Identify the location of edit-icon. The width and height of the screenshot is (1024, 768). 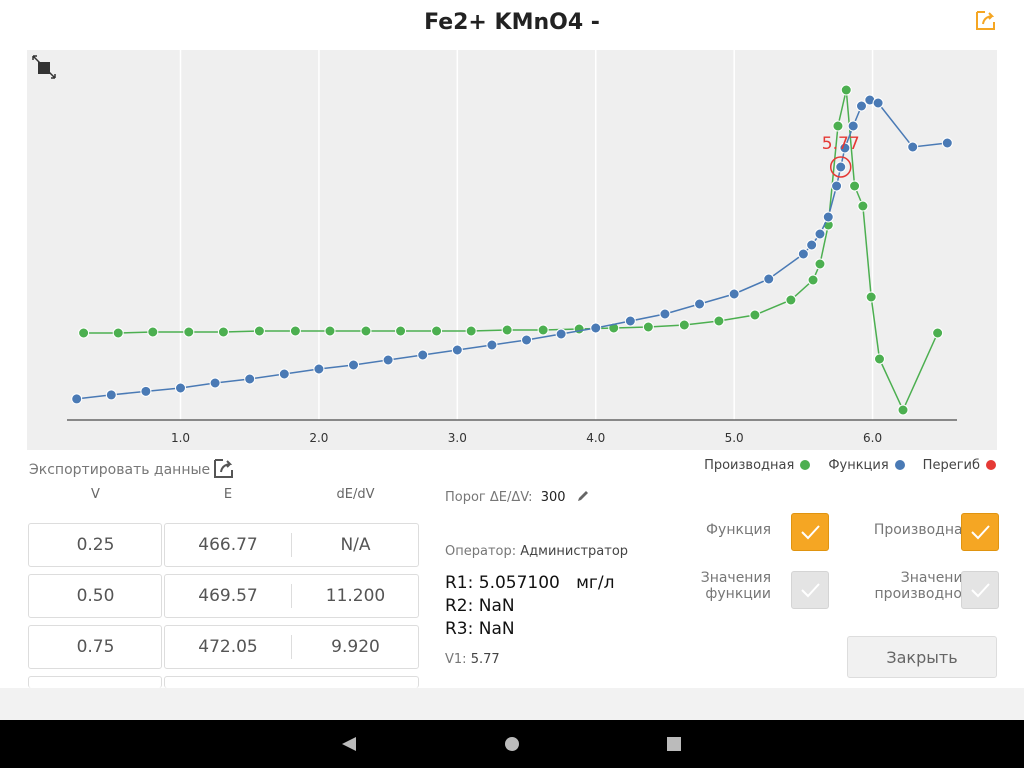
(583, 496).